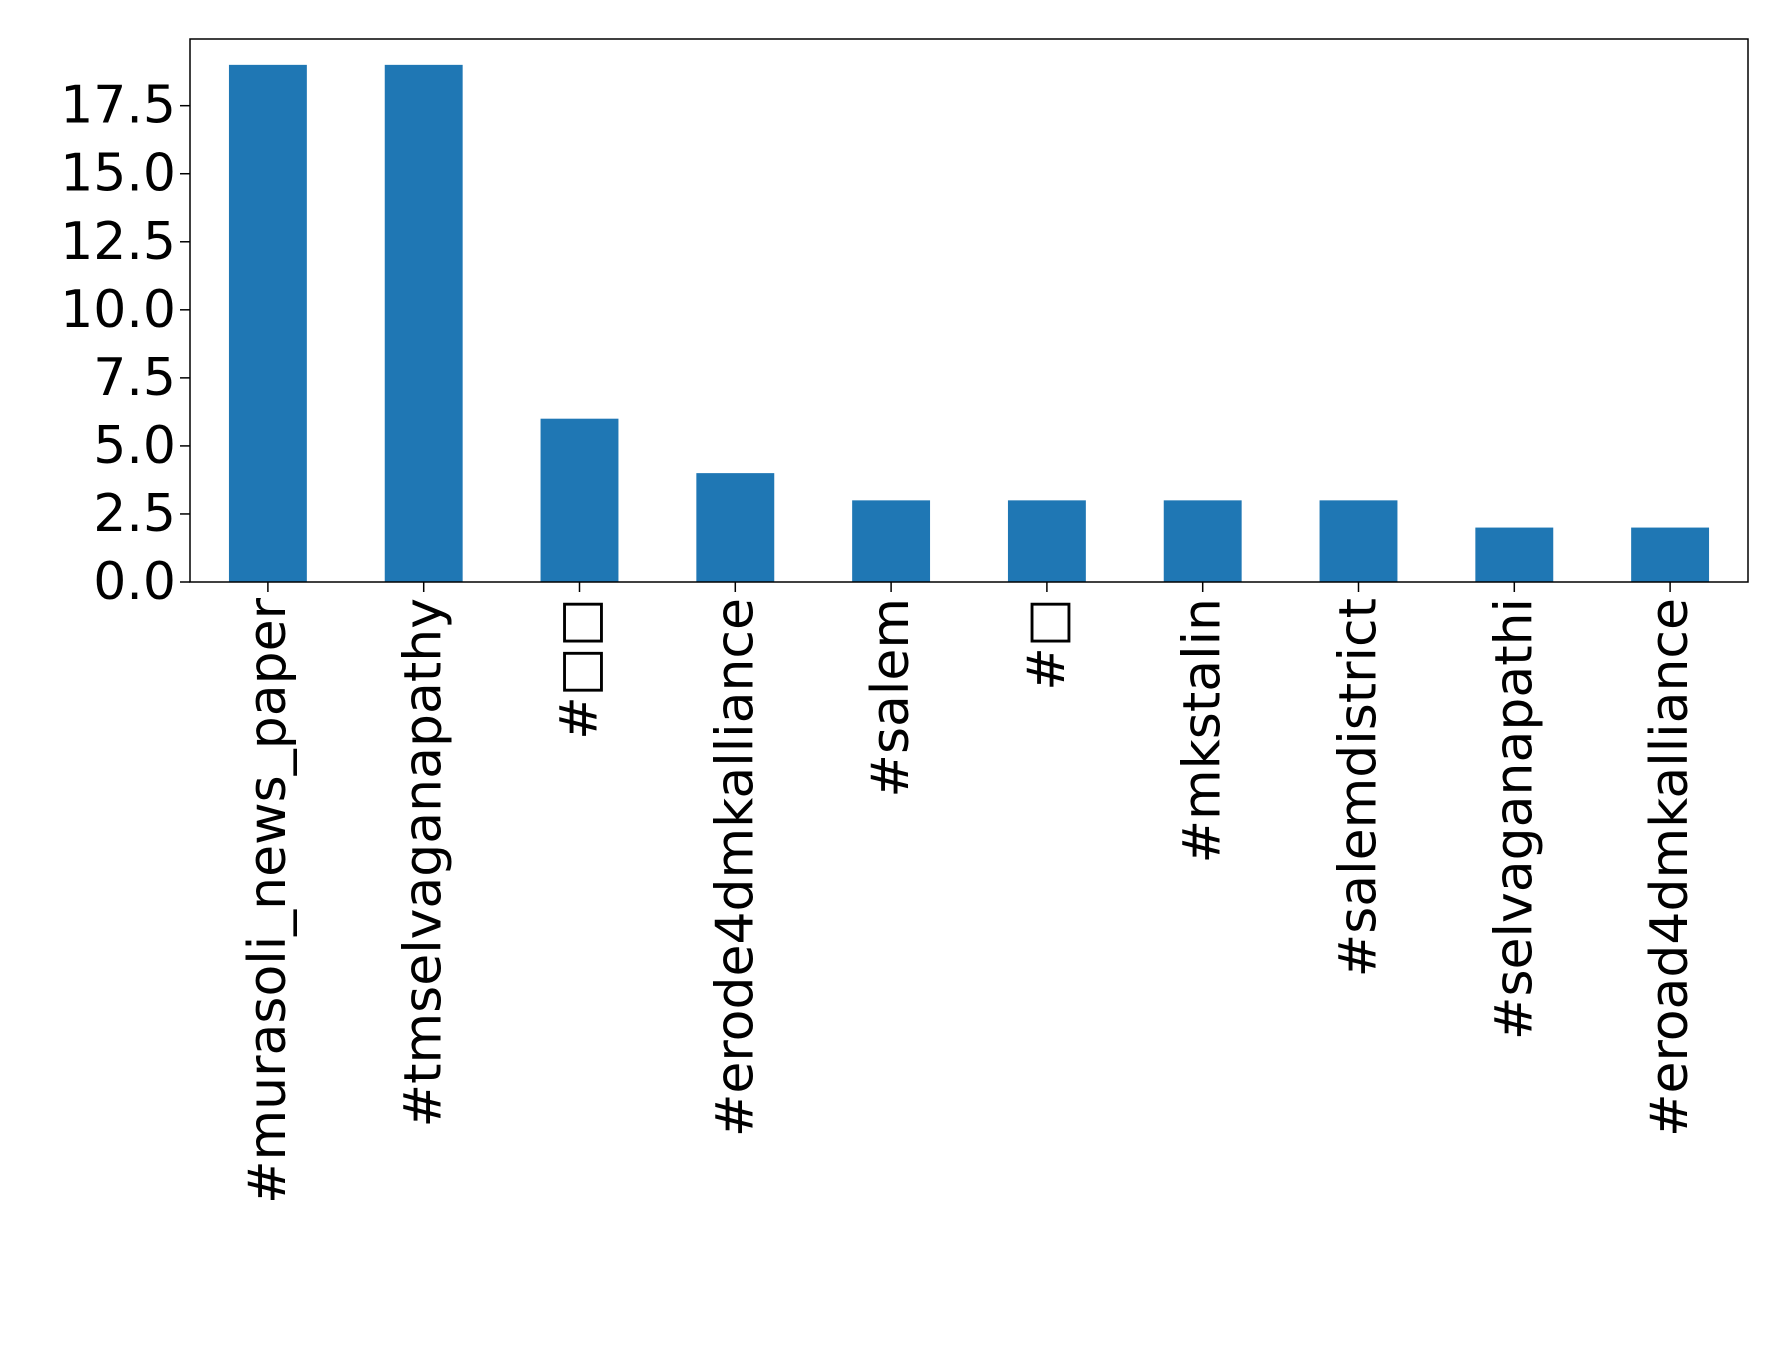  I want to click on x-tick-label-7: #salemdistrict, so click(1359, 787).